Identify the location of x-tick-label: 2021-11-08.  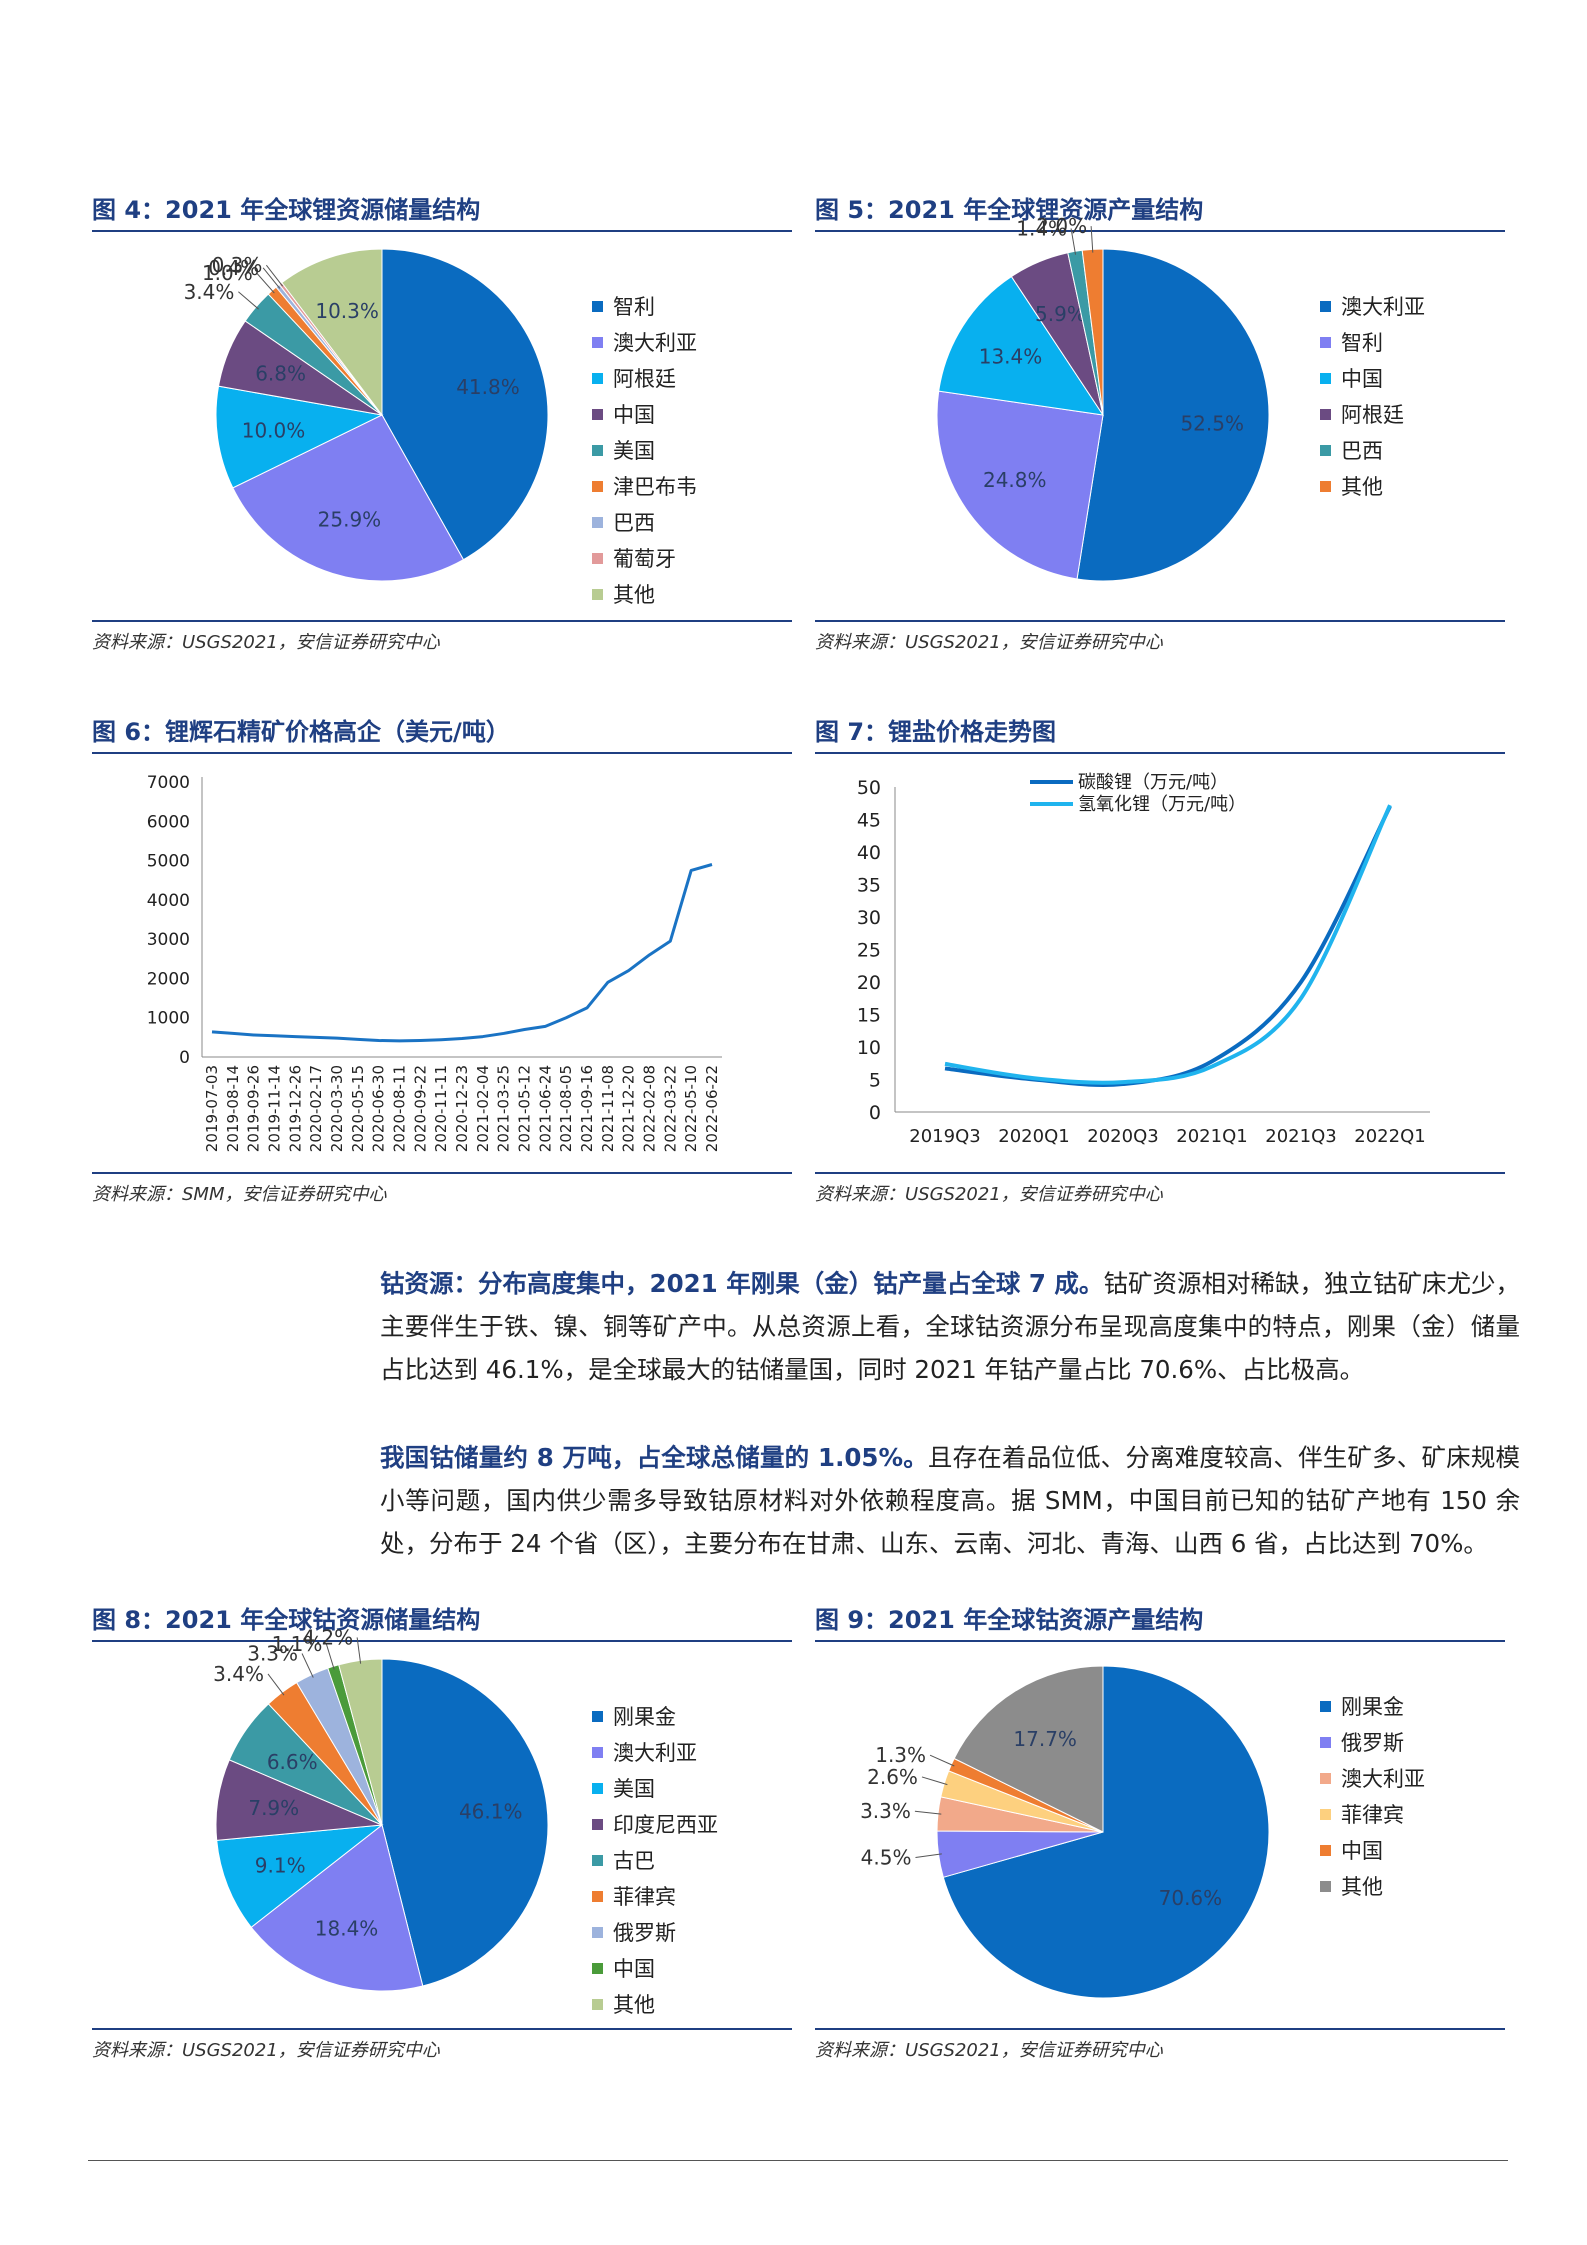
(608, 1108).